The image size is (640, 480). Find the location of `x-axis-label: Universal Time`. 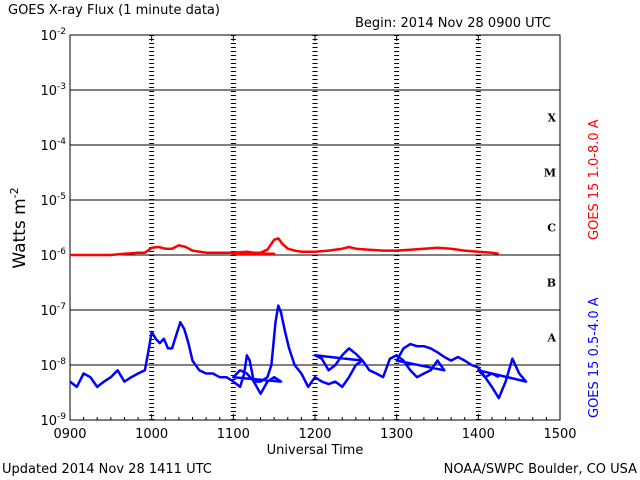

x-axis-label: Universal Time is located at coordinates (315, 450).